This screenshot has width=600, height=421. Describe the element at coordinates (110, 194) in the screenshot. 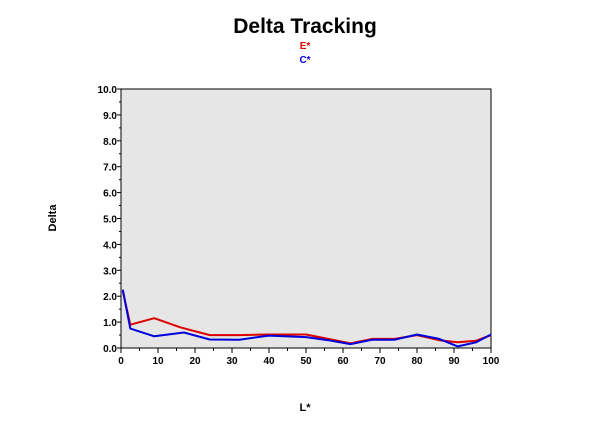

I see `y-tick-label: 6.0` at that location.